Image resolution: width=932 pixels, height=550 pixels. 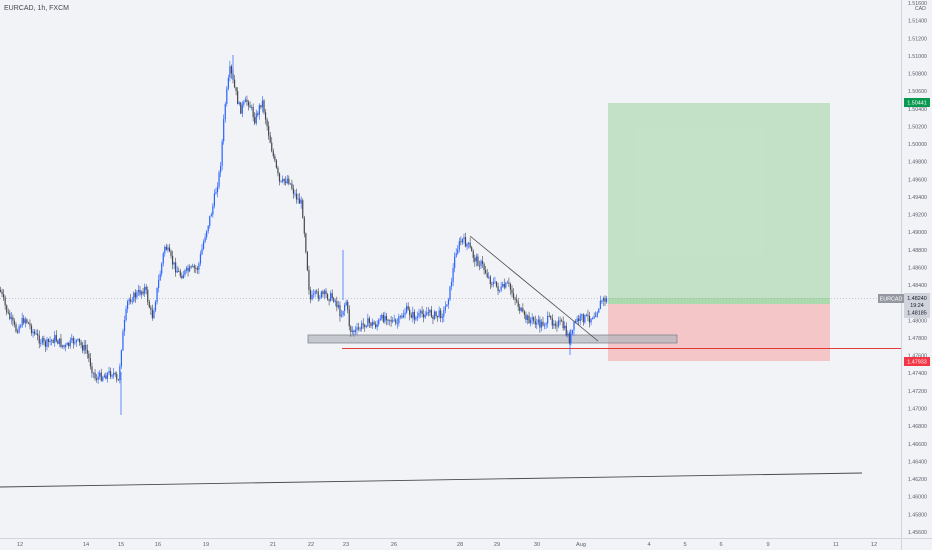 I want to click on y-tick-label: 1.45600, so click(x=917, y=533).